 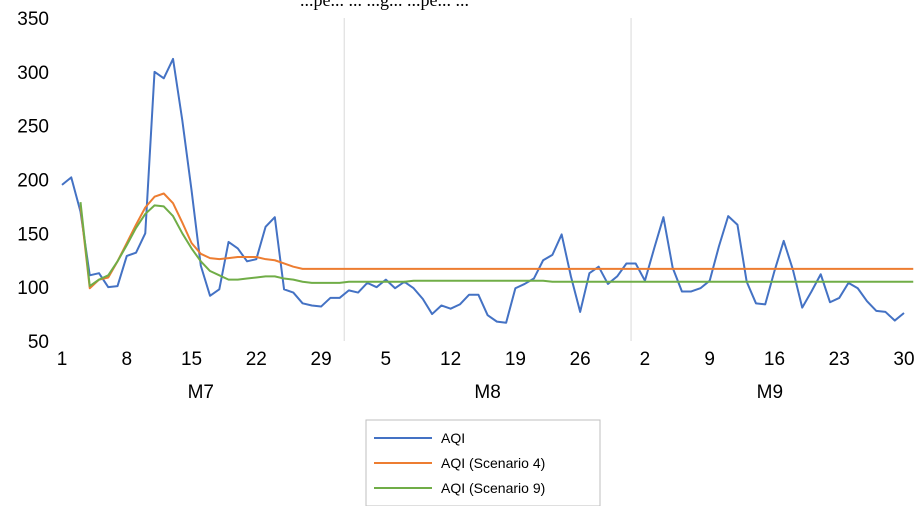 I want to click on y-tick-label: 200, so click(x=33, y=181).